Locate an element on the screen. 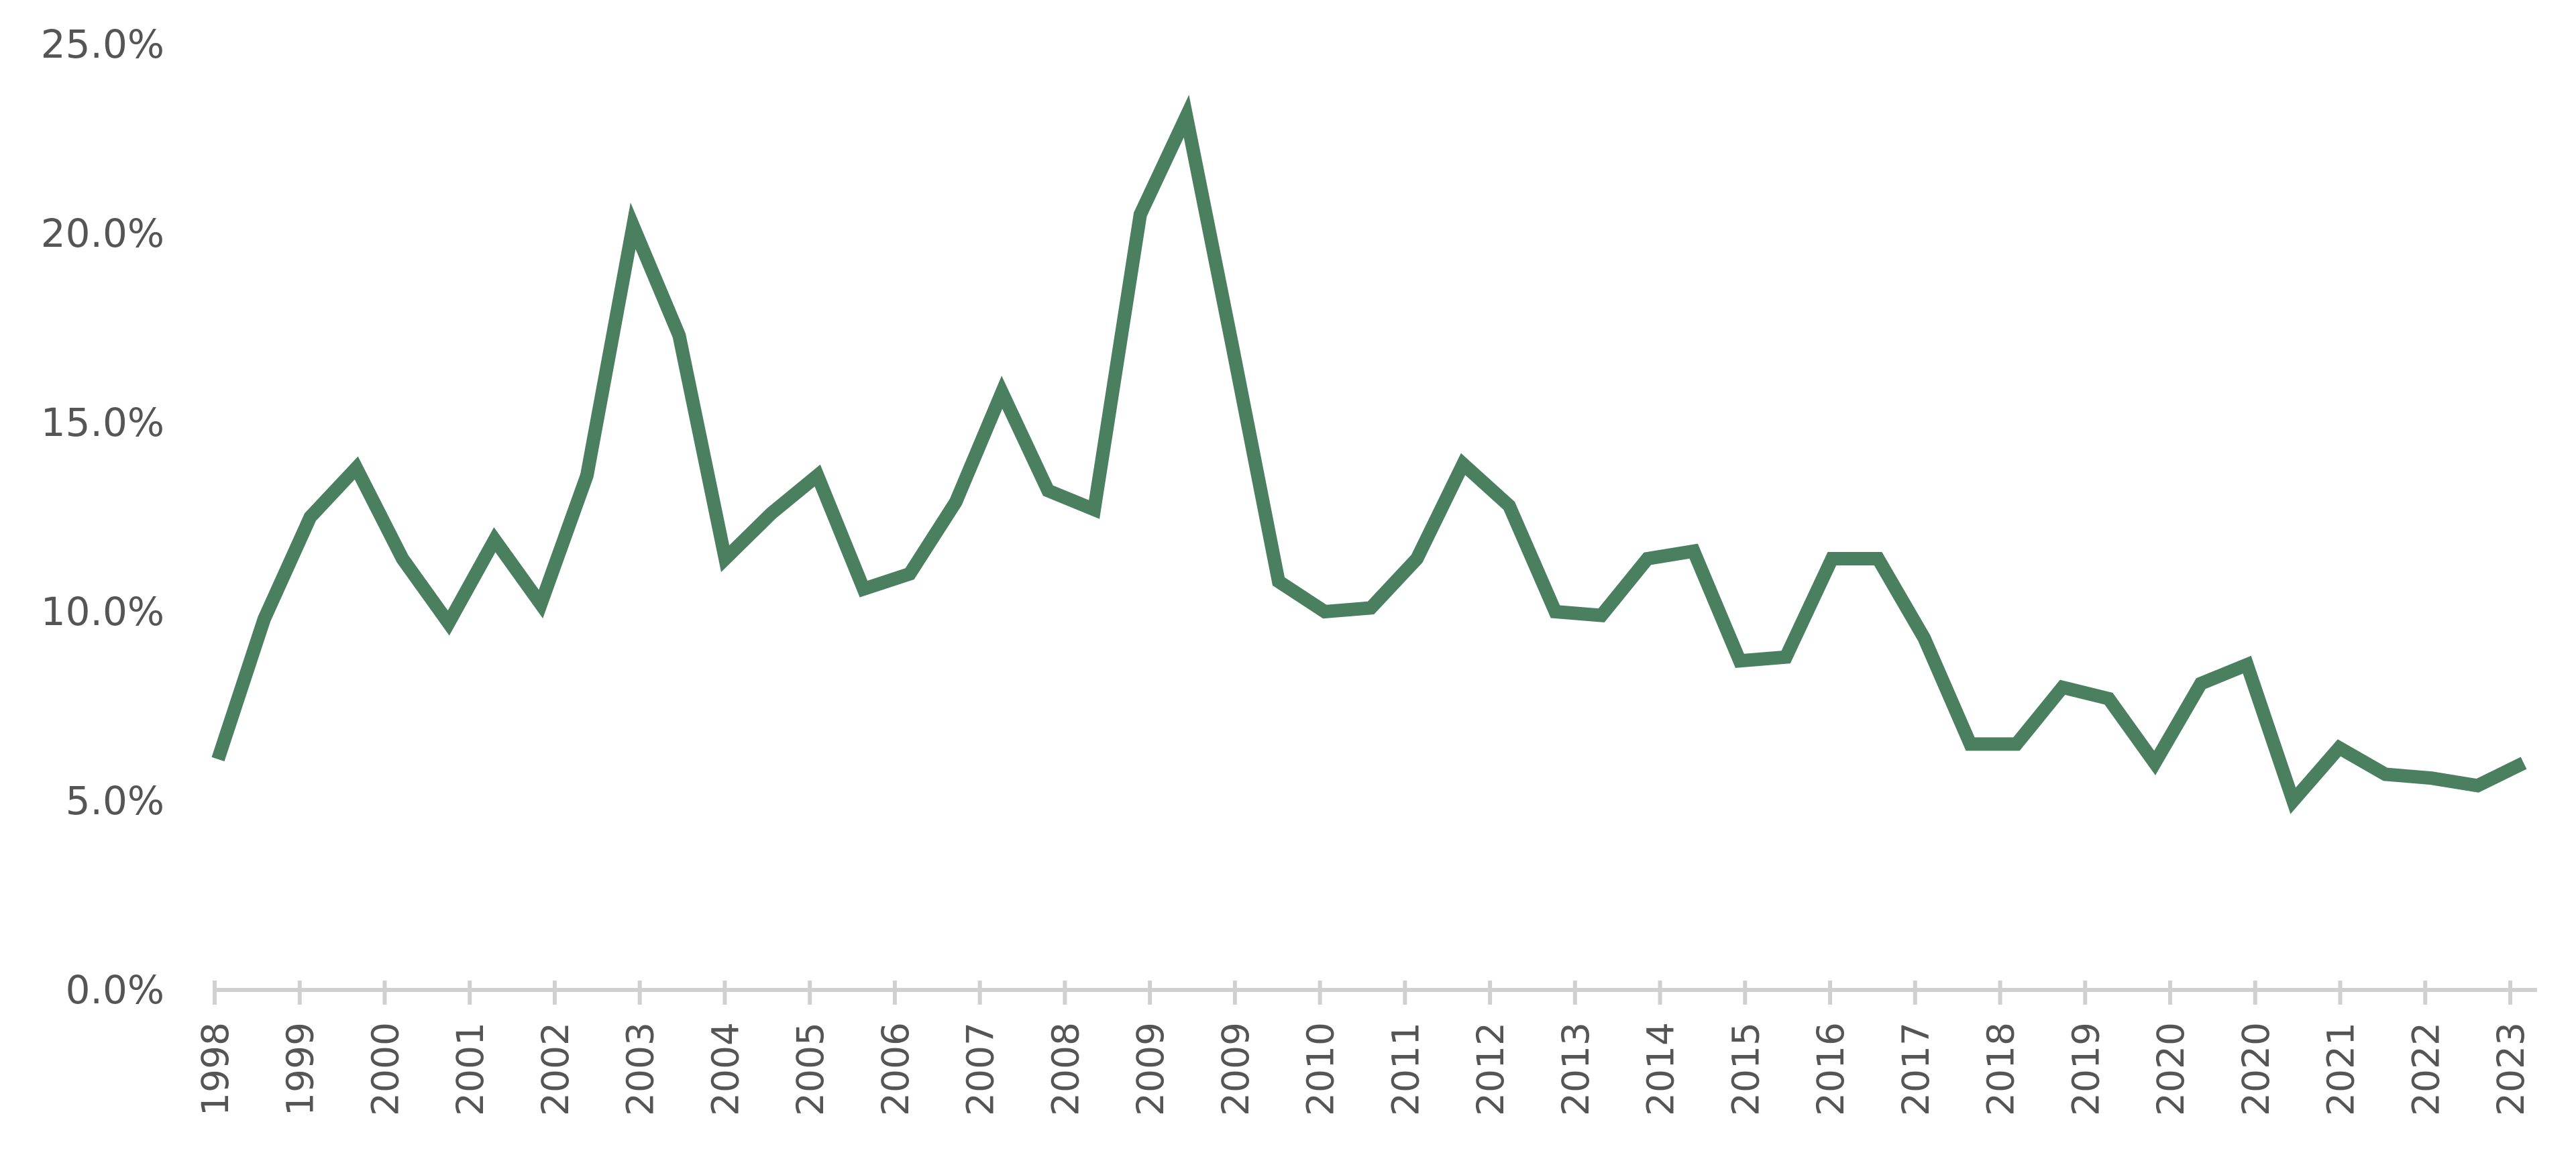 The width and height of the screenshot is (2576, 1167). x-tick-label: 2017 is located at coordinates (1915, 1069).